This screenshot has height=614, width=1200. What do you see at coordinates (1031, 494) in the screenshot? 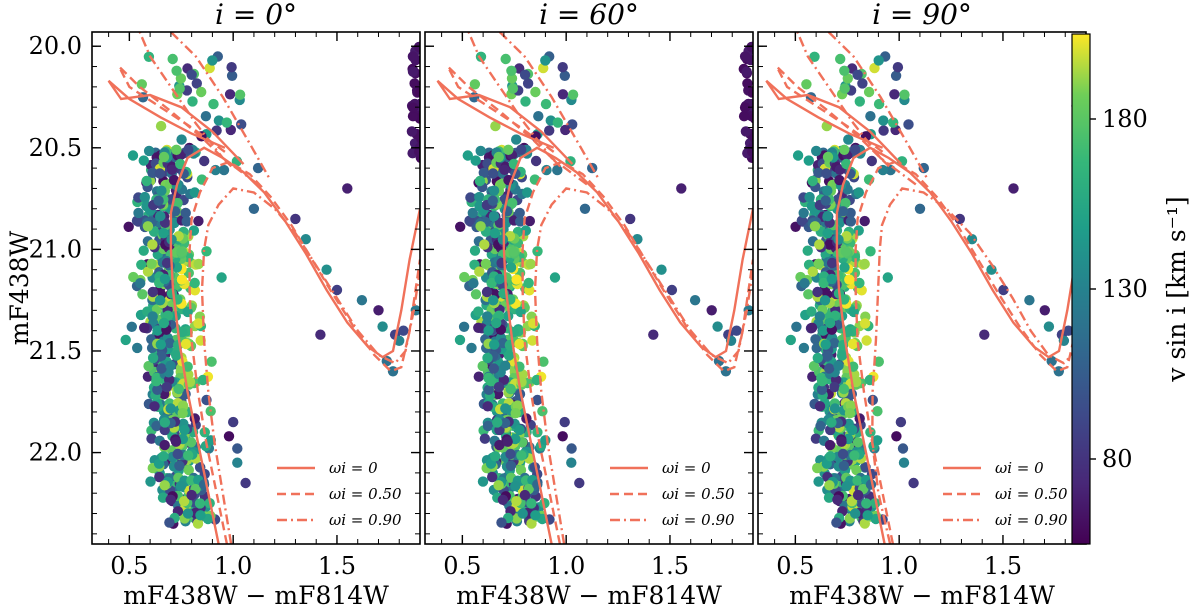
I see `legend-label: ωi = 0.50` at bounding box center [1031, 494].